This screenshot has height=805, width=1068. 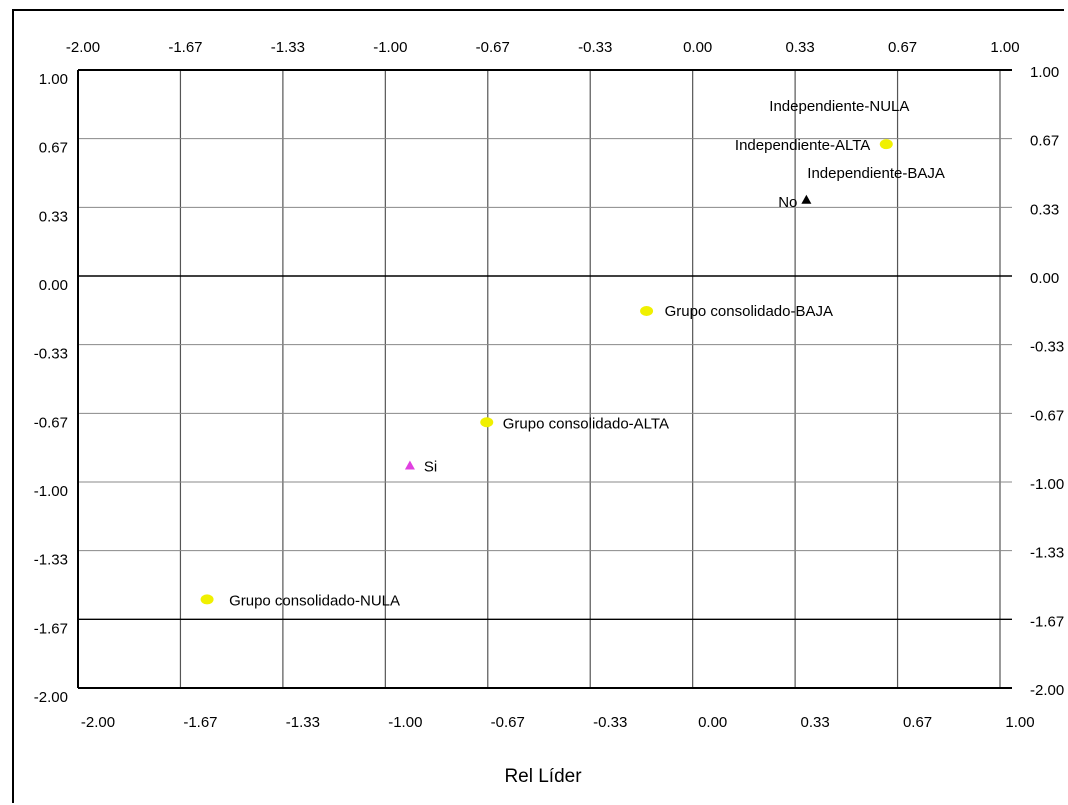 I want to click on y-tick-label-right: -0.67, so click(x=1047, y=415).